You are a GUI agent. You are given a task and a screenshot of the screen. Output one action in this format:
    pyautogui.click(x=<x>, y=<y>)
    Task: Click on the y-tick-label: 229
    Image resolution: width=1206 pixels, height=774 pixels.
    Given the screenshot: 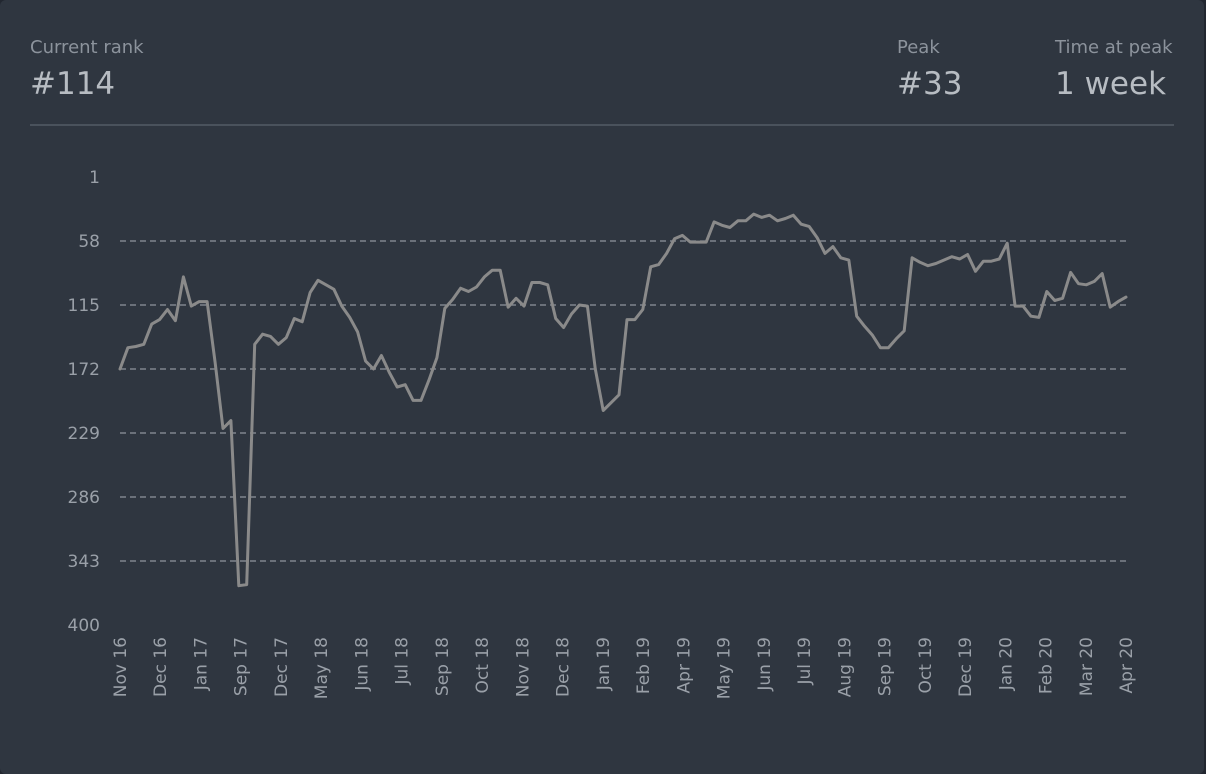 What is the action you would take?
    pyautogui.click(x=84, y=434)
    